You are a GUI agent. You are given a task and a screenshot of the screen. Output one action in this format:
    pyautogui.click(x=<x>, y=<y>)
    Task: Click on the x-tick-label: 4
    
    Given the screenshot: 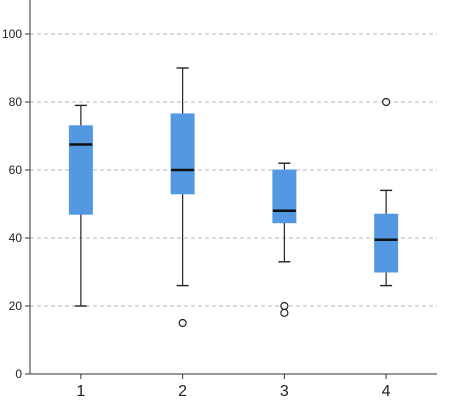 What is the action you would take?
    pyautogui.click(x=386, y=391)
    